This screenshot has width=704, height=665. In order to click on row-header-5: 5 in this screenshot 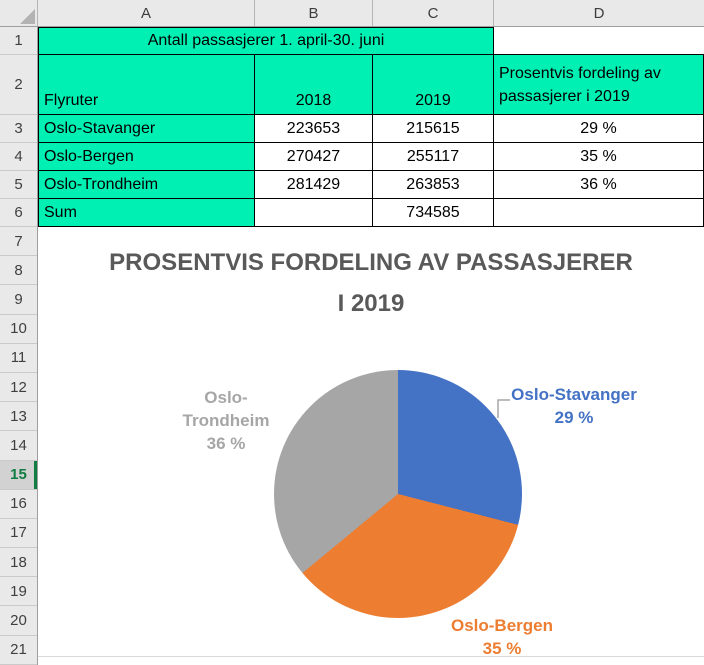, I will do `click(18, 185)`.